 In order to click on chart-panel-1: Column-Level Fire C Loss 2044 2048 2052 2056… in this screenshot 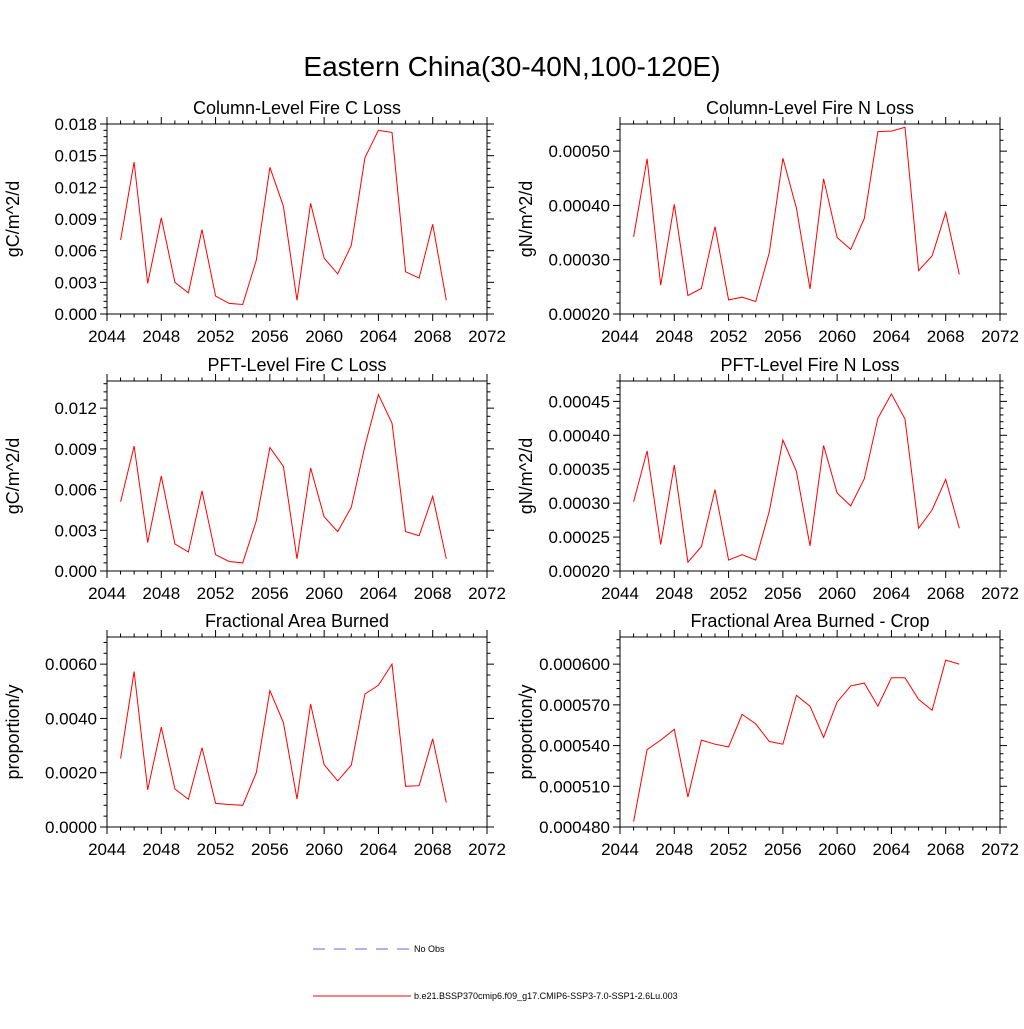, I will do `click(254, 222)`.